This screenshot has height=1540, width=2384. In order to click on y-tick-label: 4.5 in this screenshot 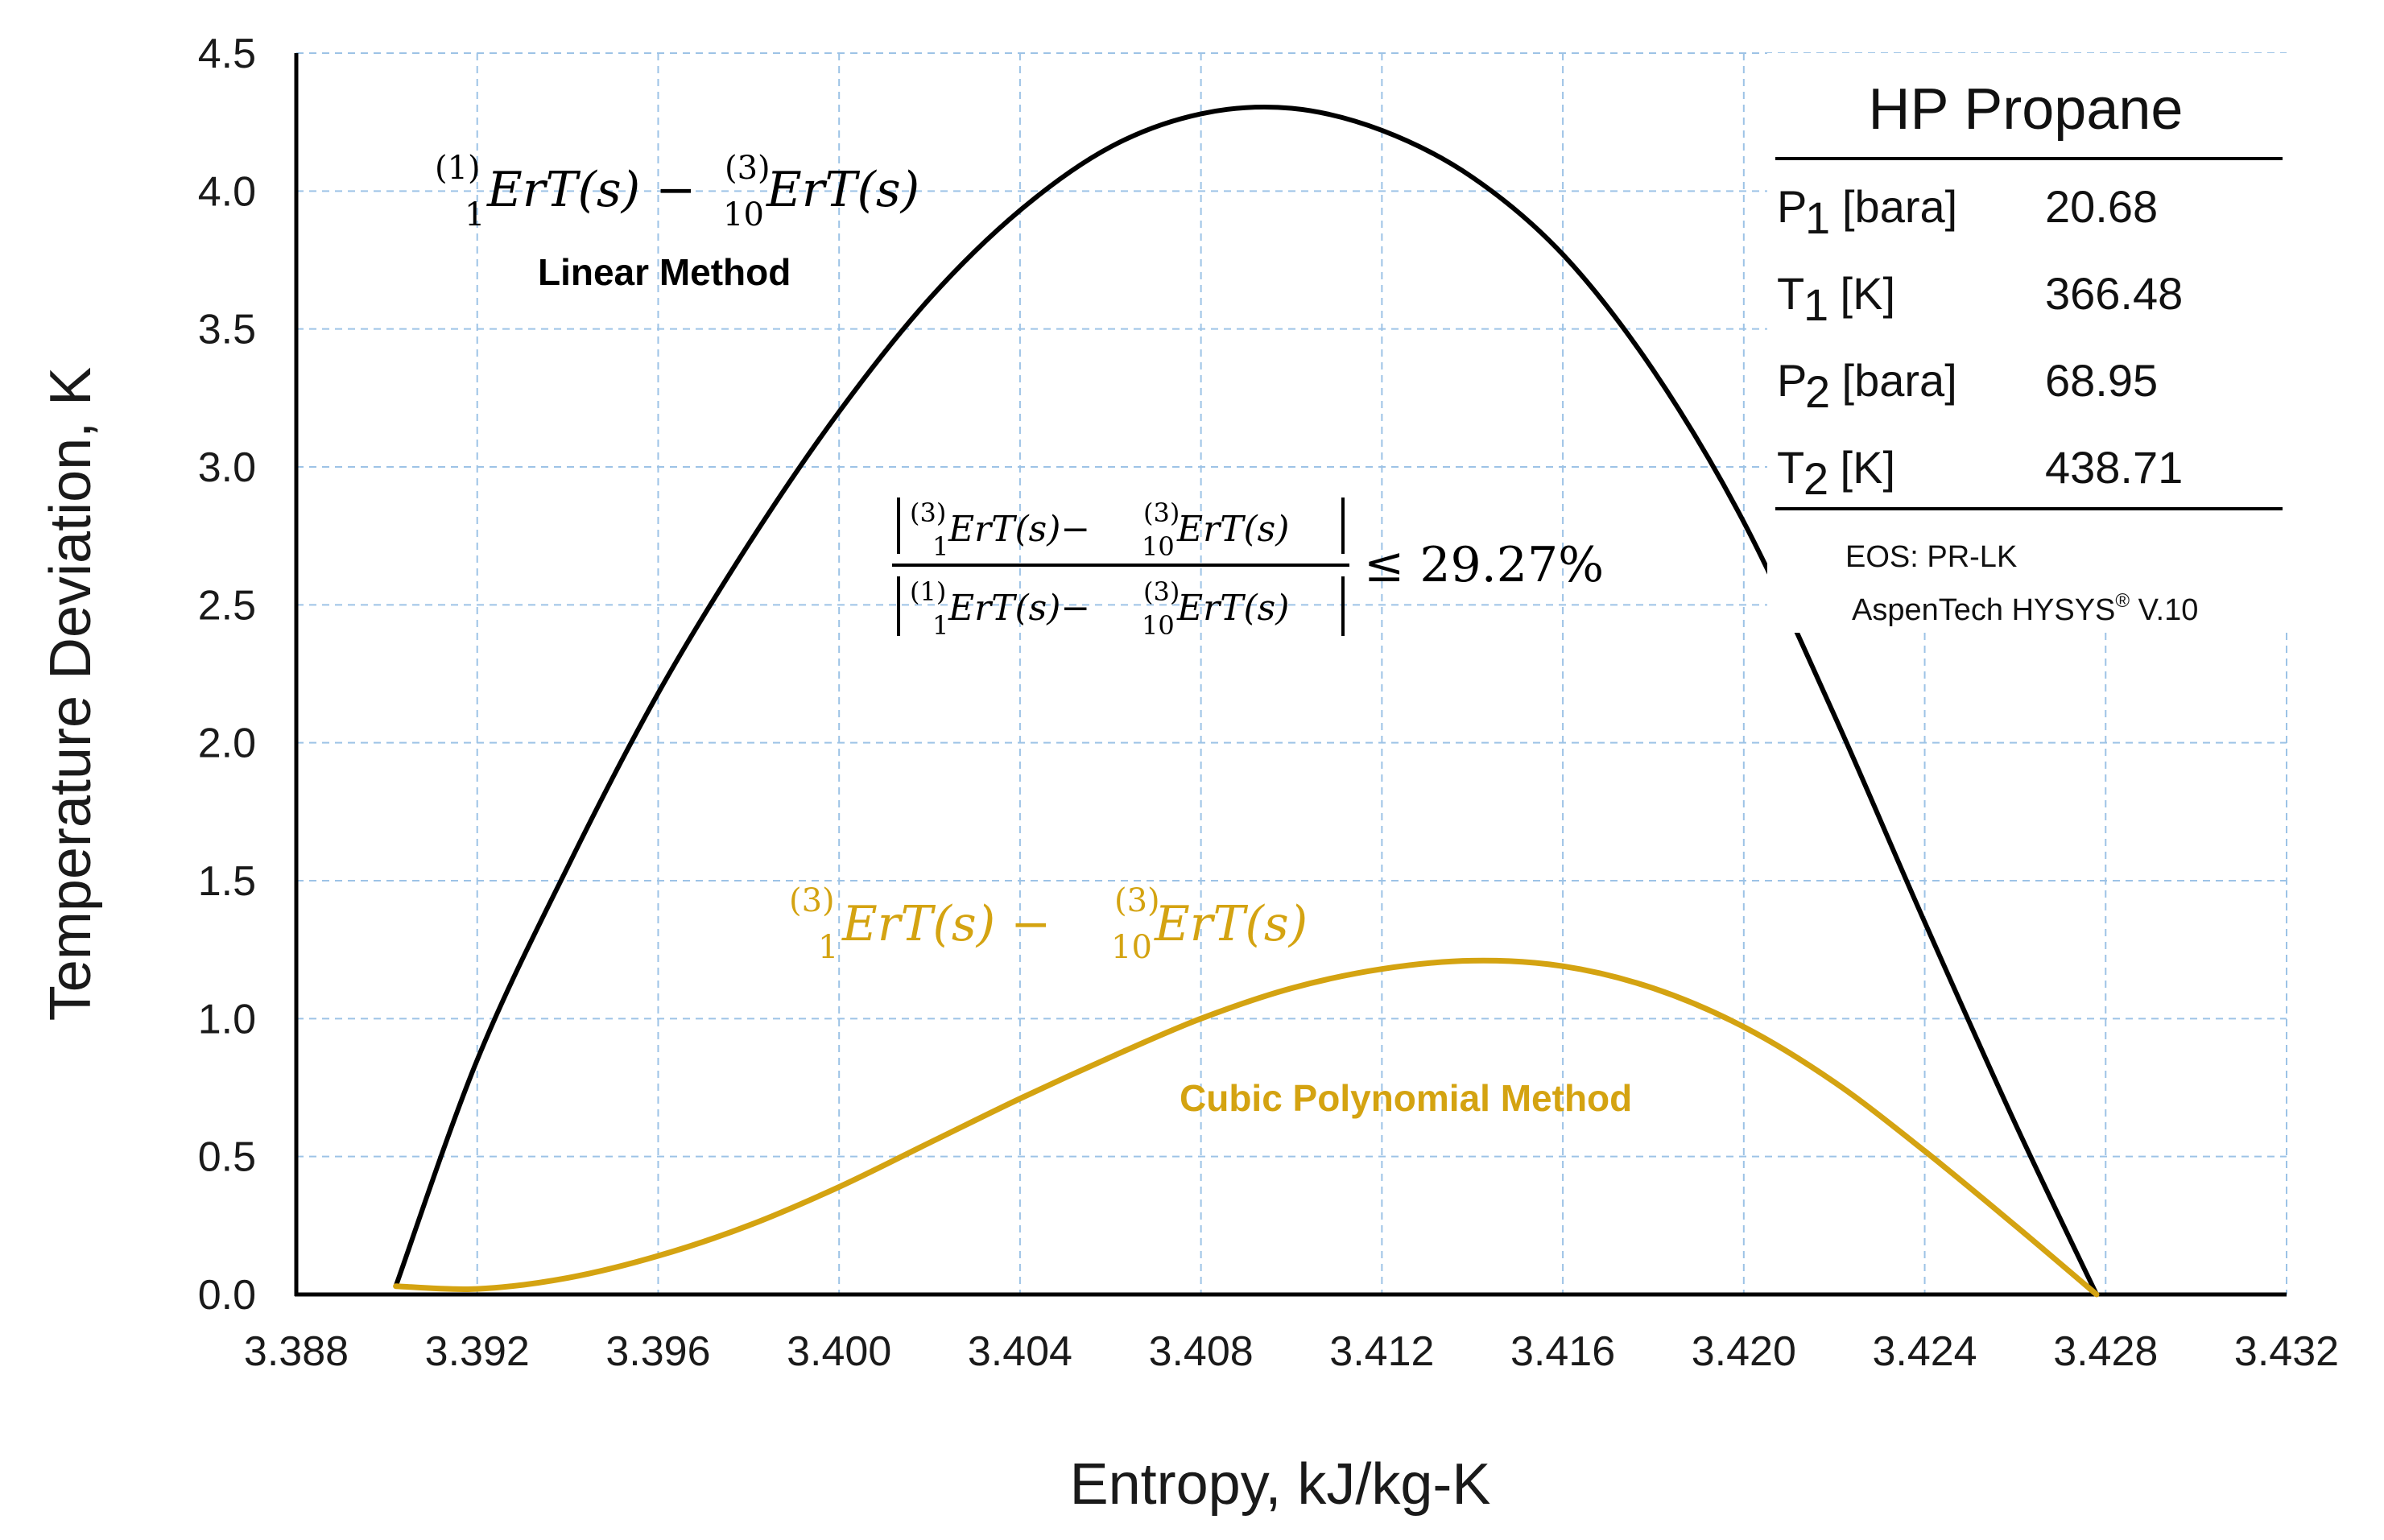, I will do `click(227, 54)`.